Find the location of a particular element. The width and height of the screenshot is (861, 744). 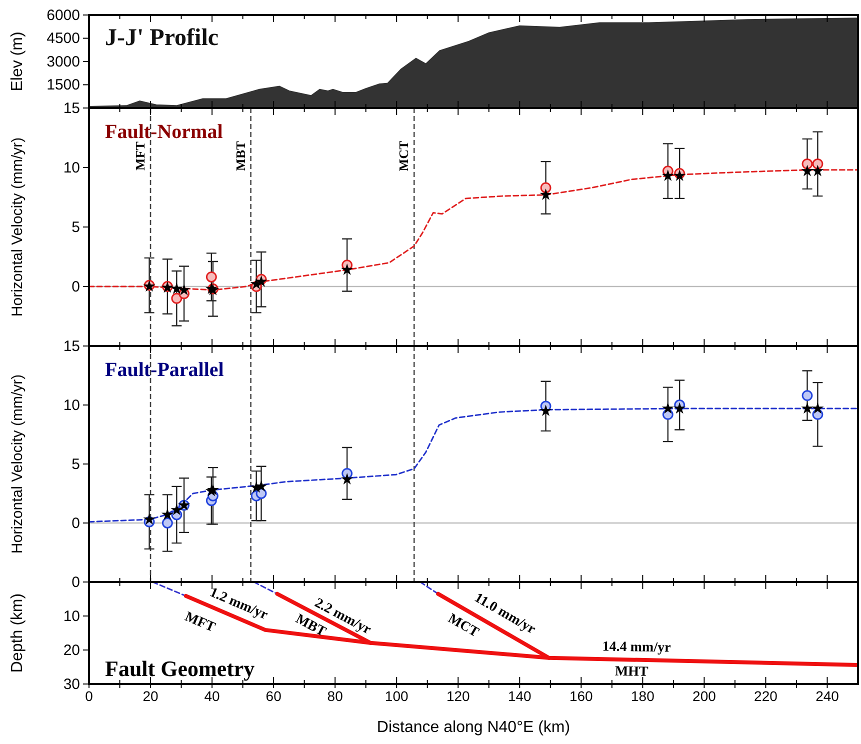

annotation: 14.4 mm/yr is located at coordinates (636, 648).